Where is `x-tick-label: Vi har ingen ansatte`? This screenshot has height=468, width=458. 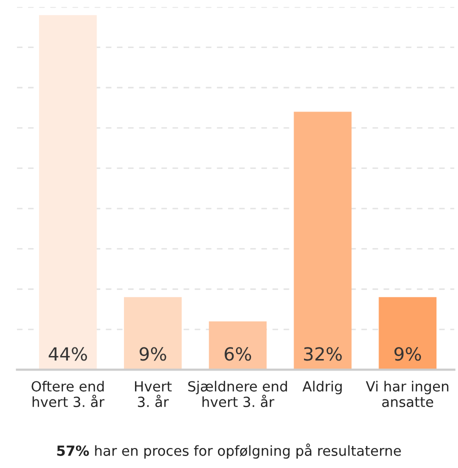 x-tick-label: Vi har ingen ansatte is located at coordinates (407, 394).